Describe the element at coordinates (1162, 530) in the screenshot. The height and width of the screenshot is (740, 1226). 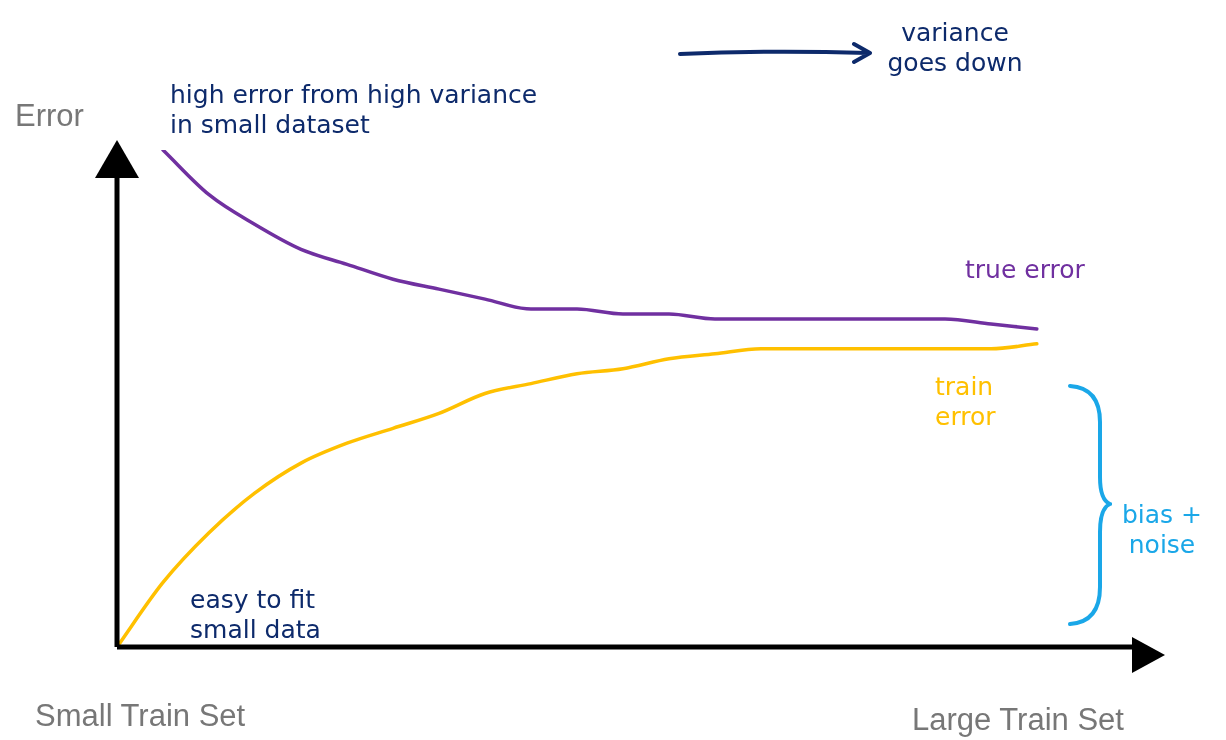
I see `text: bias + noise` at that location.